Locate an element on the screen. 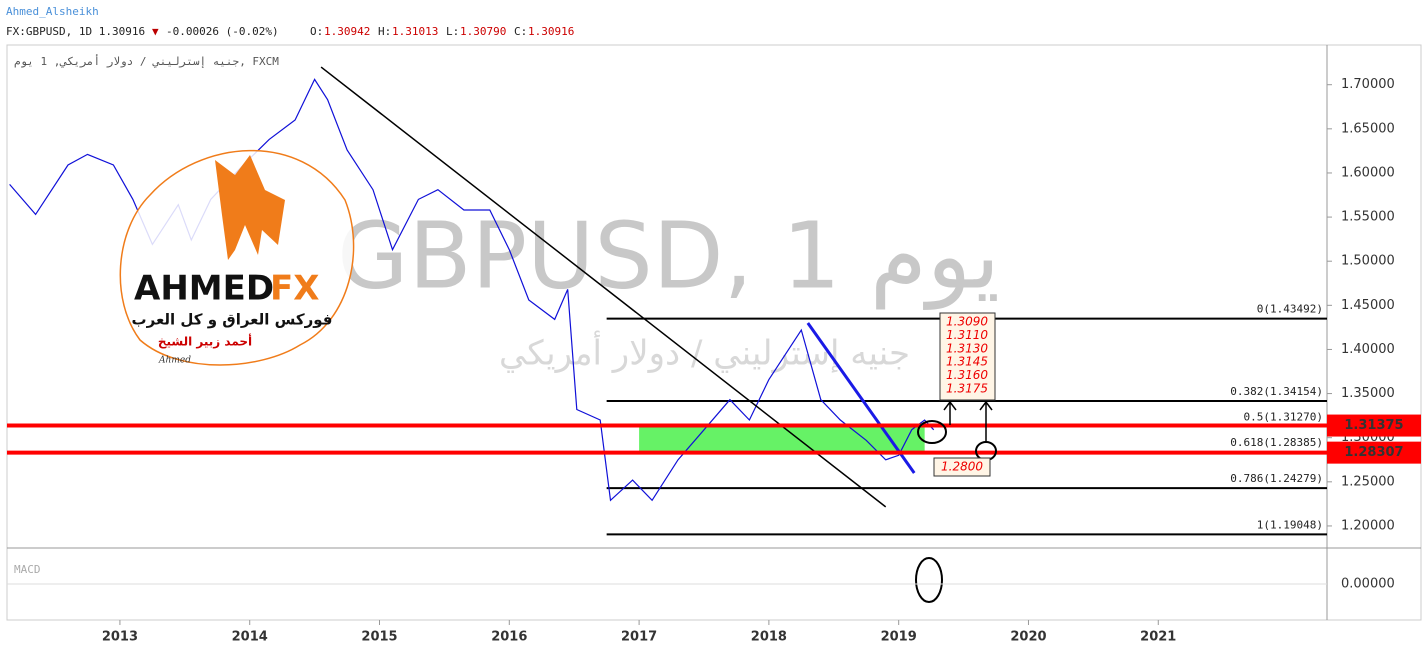 This screenshot has height=655, width=1426. y-tick-label: 1.70000 is located at coordinates (1368, 84).